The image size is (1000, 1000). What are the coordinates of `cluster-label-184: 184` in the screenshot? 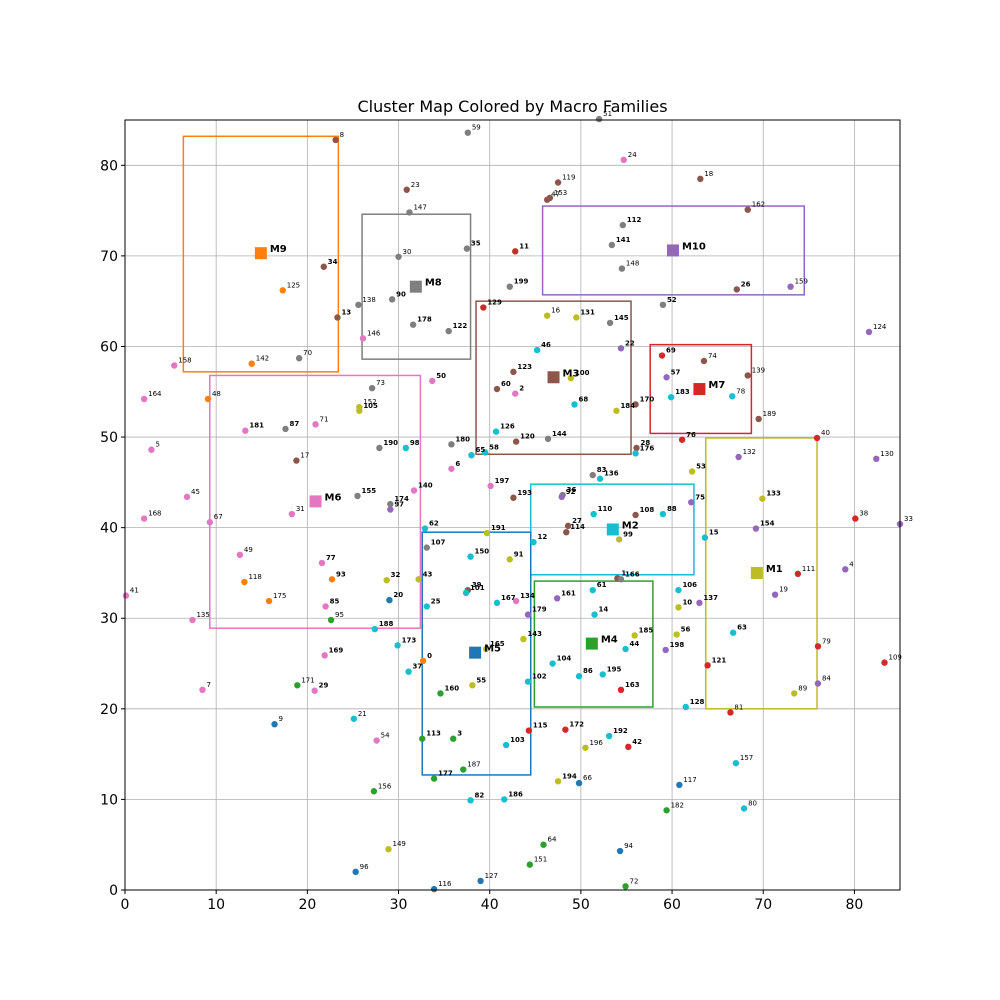 It's located at (627, 406).